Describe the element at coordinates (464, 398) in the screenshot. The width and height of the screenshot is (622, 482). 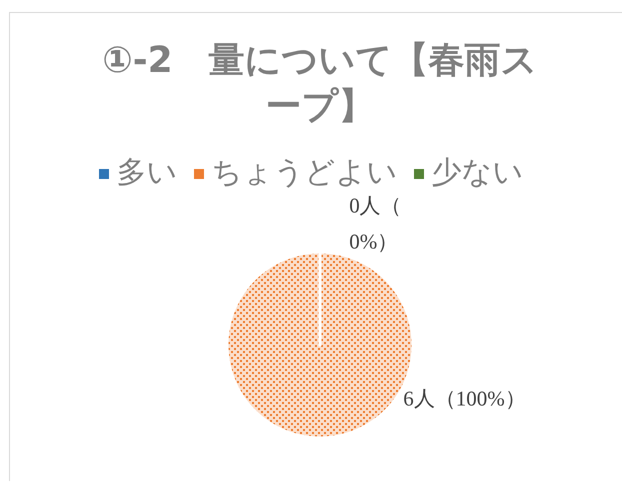
I see `data-label: 6人（100%）` at that location.